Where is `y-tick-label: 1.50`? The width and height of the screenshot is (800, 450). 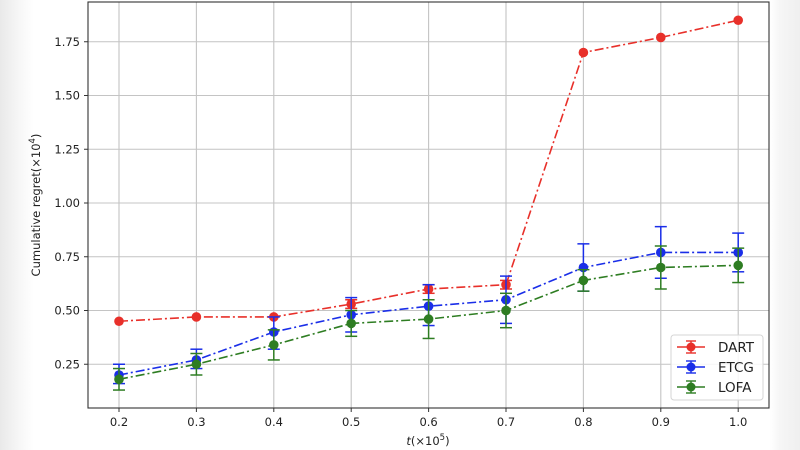 y-tick-label: 1.50 is located at coordinates (67, 96).